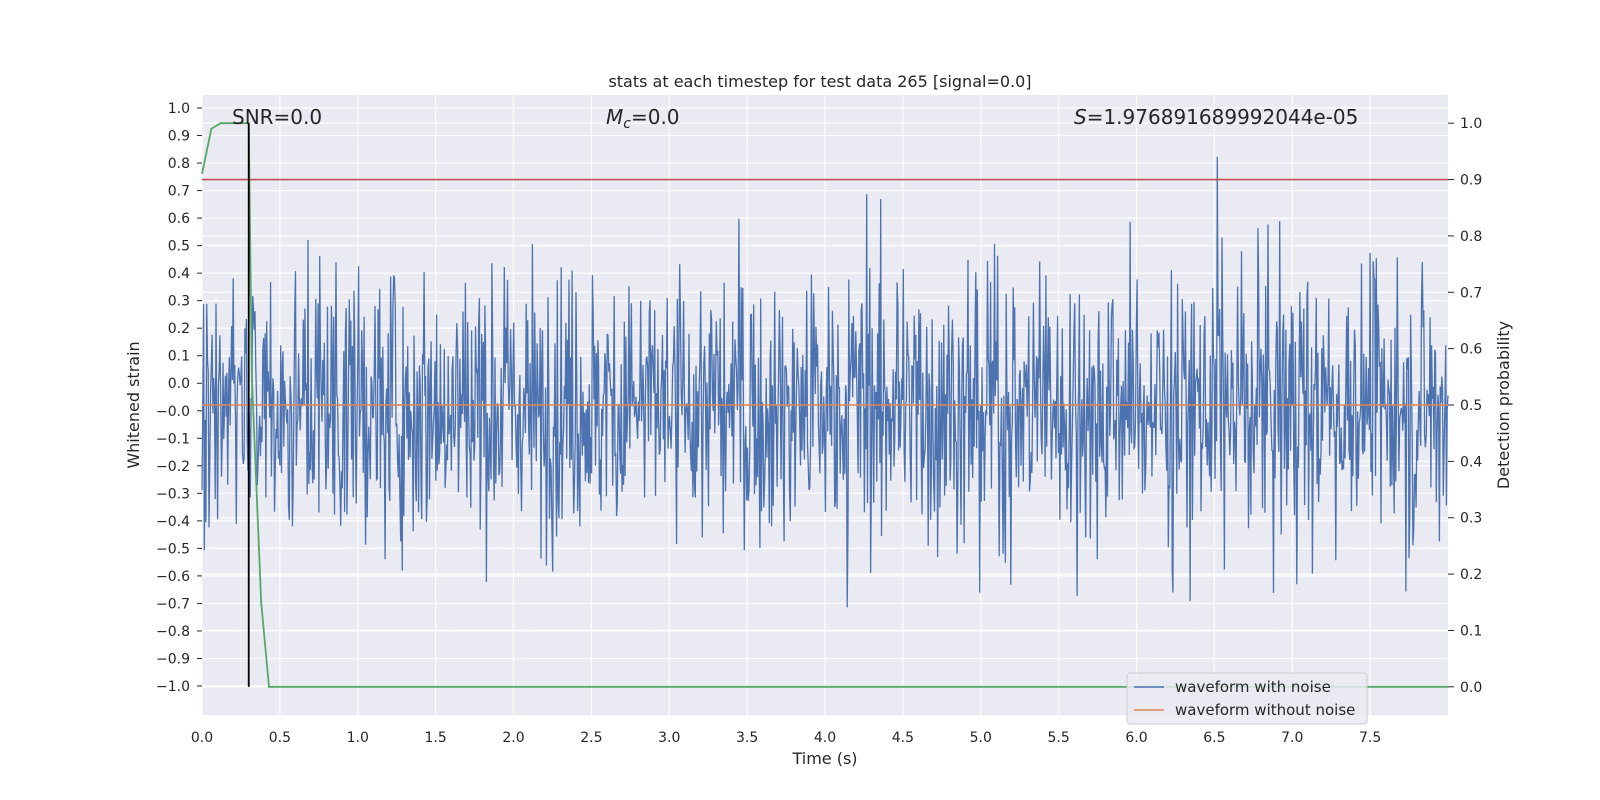 The width and height of the screenshot is (1600, 800). What do you see at coordinates (1471, 293) in the screenshot?
I see `y2-tick-label: 0.7` at bounding box center [1471, 293].